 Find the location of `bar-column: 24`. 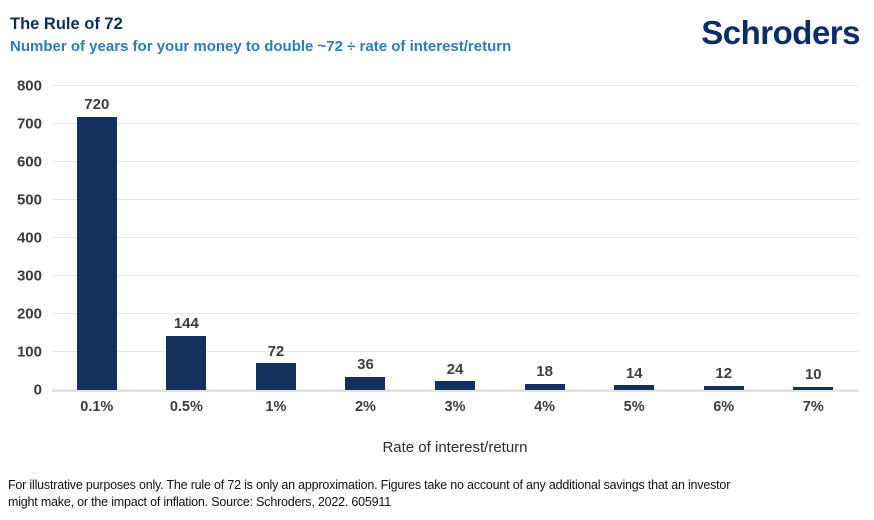

bar-column: 24 is located at coordinates (455, 238).